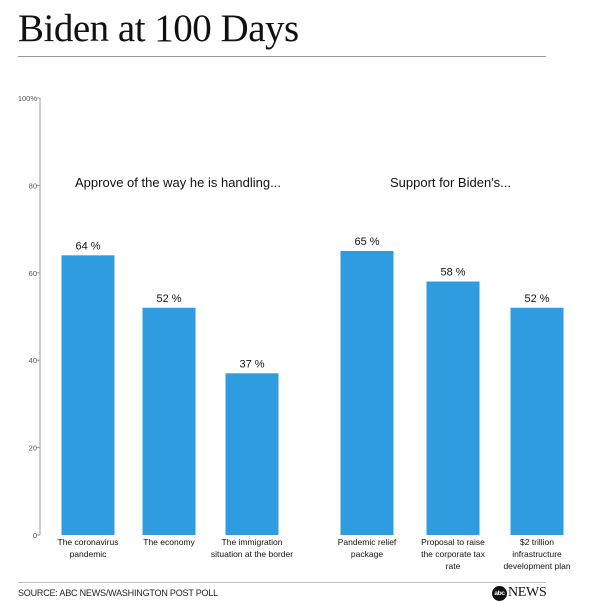 Image resolution: width=598 pixels, height=605 pixels. I want to click on category-label: Pandemic relief, so click(367, 542).